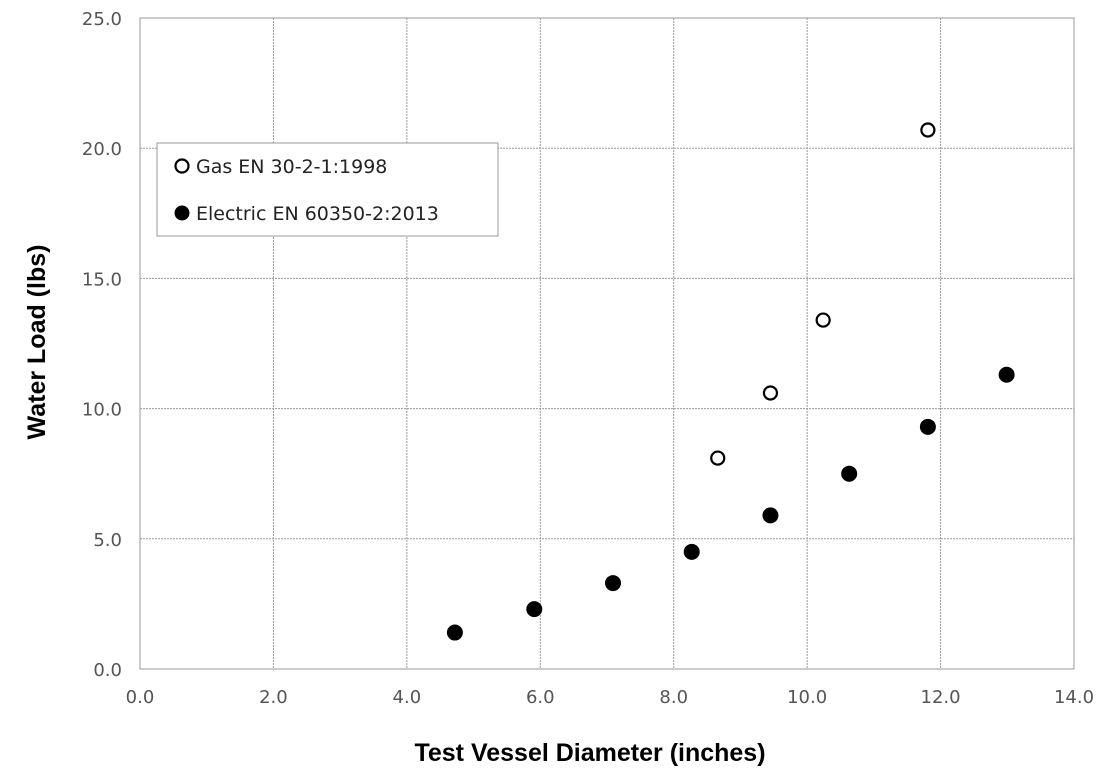 This screenshot has height=774, width=1104. What do you see at coordinates (317, 214) in the screenshot?
I see `legend-label-electric: Electric EN 60350-2:2013` at bounding box center [317, 214].